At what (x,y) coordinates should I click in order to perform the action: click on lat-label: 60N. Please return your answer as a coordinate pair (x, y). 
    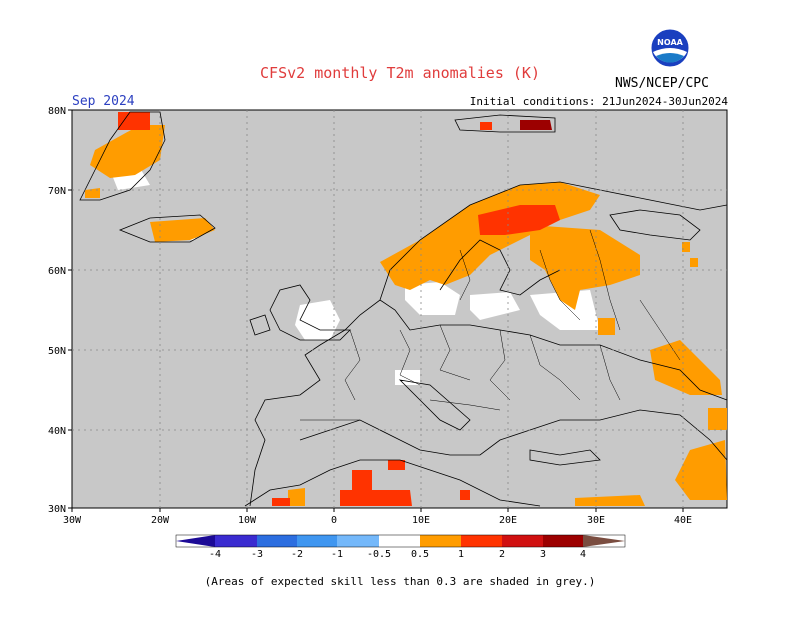
    Looking at the image, I should click on (57, 271).